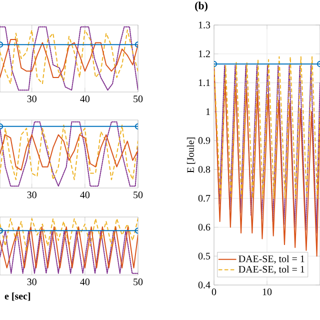  Describe the element at coordinates (191, 155) in the screenshot. I see `y-axis-title: E [Joule]` at that location.